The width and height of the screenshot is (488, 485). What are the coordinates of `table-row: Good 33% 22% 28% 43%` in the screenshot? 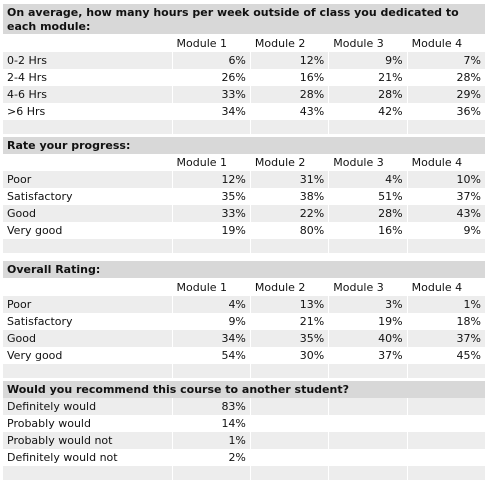 It's located at (244, 213).